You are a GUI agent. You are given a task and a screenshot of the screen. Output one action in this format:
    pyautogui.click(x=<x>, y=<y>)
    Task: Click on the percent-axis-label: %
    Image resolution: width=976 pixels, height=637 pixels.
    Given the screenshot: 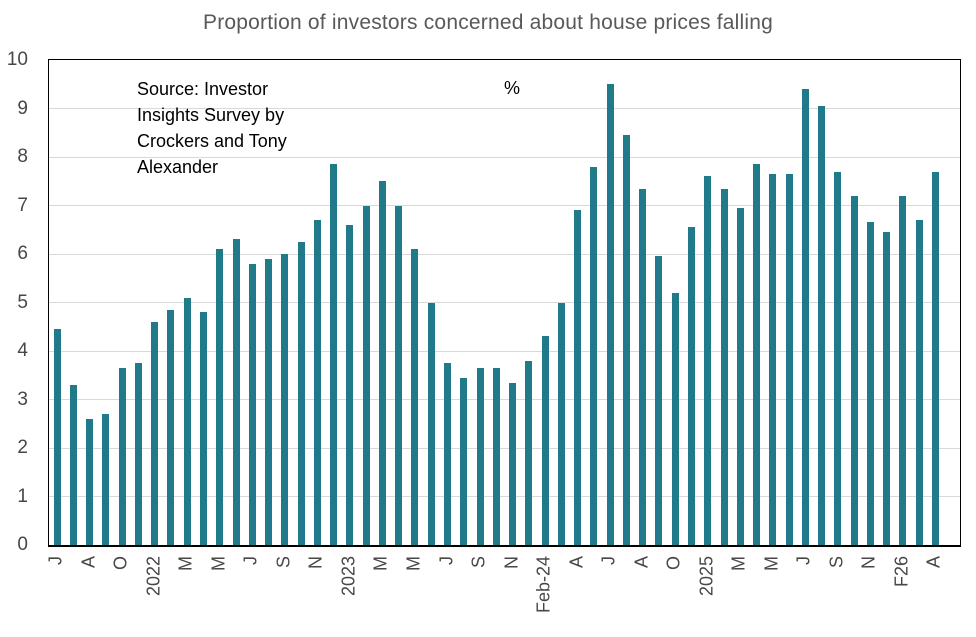 What is the action you would take?
    pyautogui.click(x=512, y=88)
    